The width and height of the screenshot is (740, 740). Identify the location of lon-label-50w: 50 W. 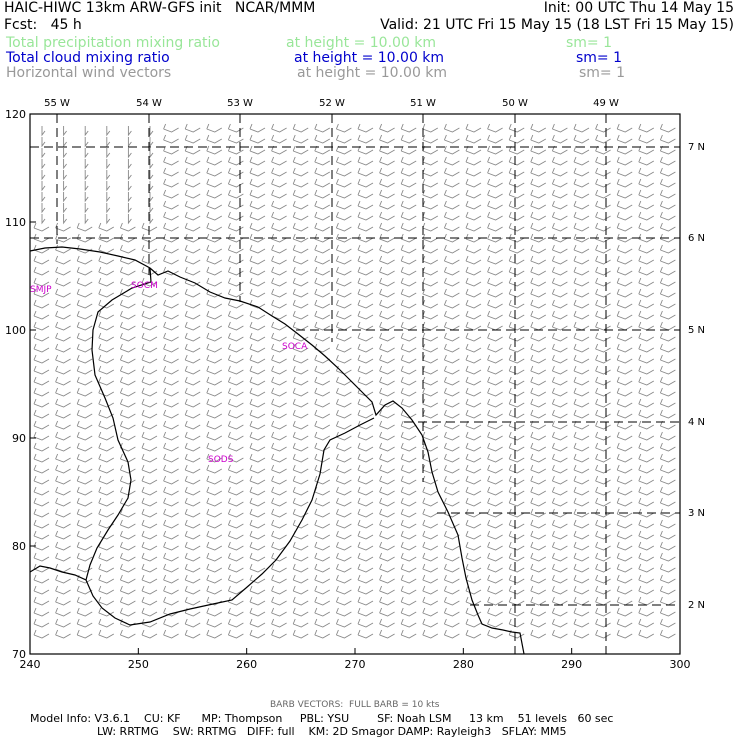
(515, 103).